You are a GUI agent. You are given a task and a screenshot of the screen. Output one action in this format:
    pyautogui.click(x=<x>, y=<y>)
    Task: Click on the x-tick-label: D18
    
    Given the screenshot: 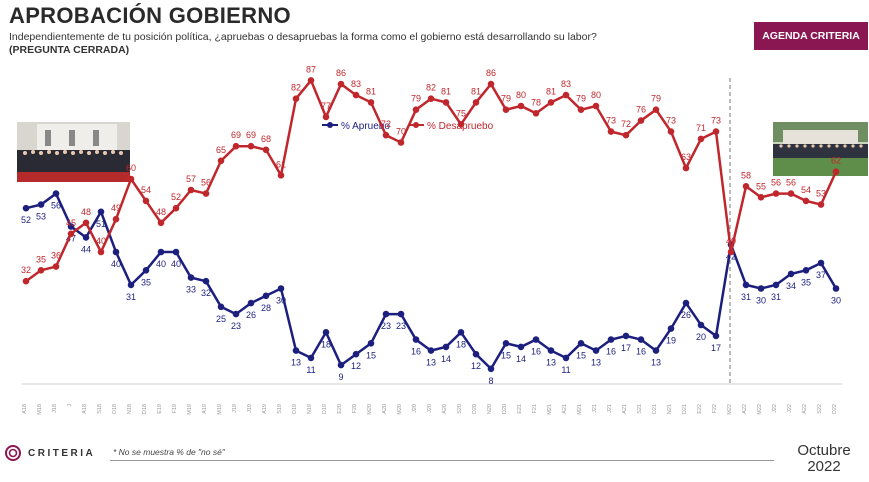 What is the action you would take?
    pyautogui.click(x=145, y=409)
    